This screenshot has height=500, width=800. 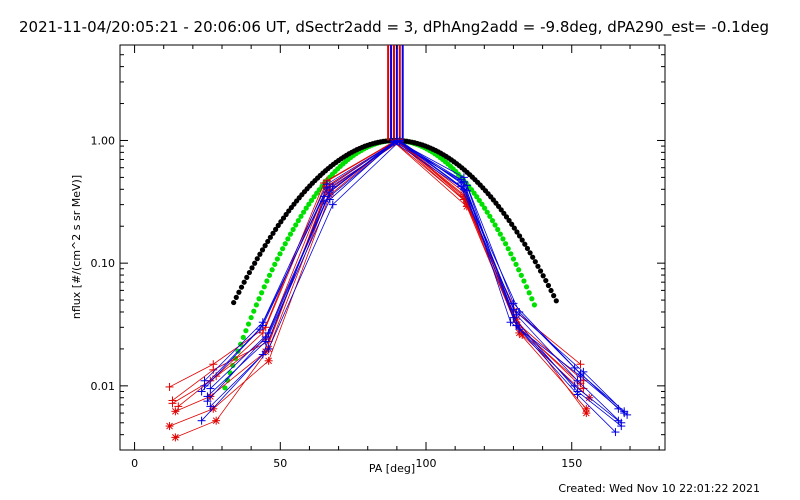 I want to click on x-axis-label: PA [deg], so click(x=392, y=468).